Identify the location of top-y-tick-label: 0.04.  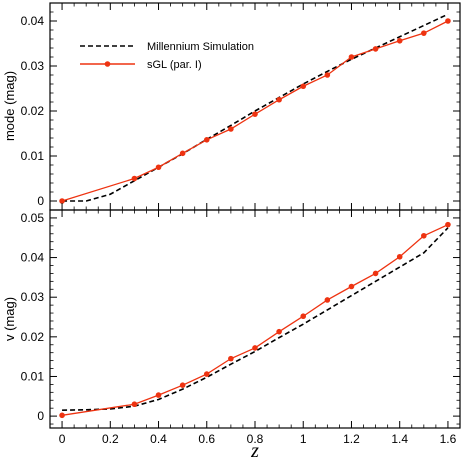
(33, 21).